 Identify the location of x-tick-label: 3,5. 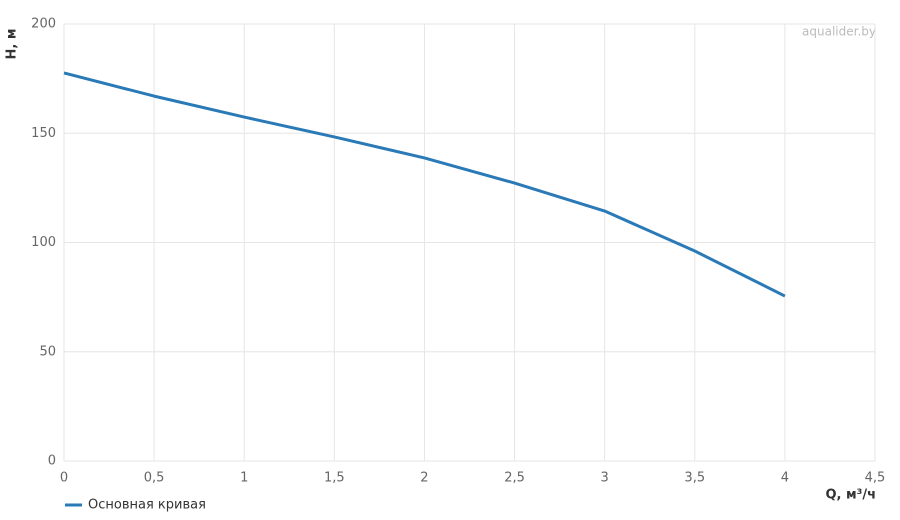
(694, 478).